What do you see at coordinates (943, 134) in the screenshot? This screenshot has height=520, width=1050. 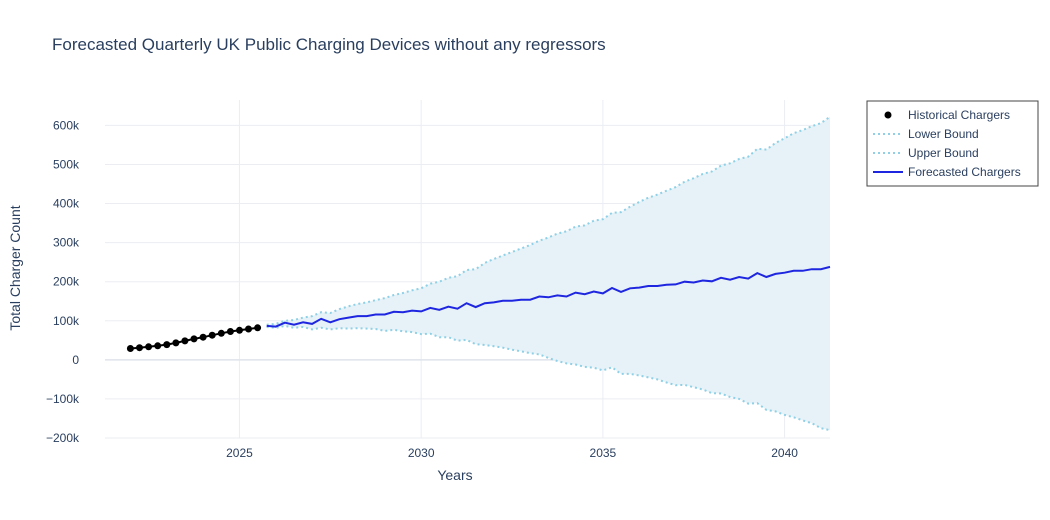 I see `legend-label: Lower Bound` at bounding box center [943, 134].